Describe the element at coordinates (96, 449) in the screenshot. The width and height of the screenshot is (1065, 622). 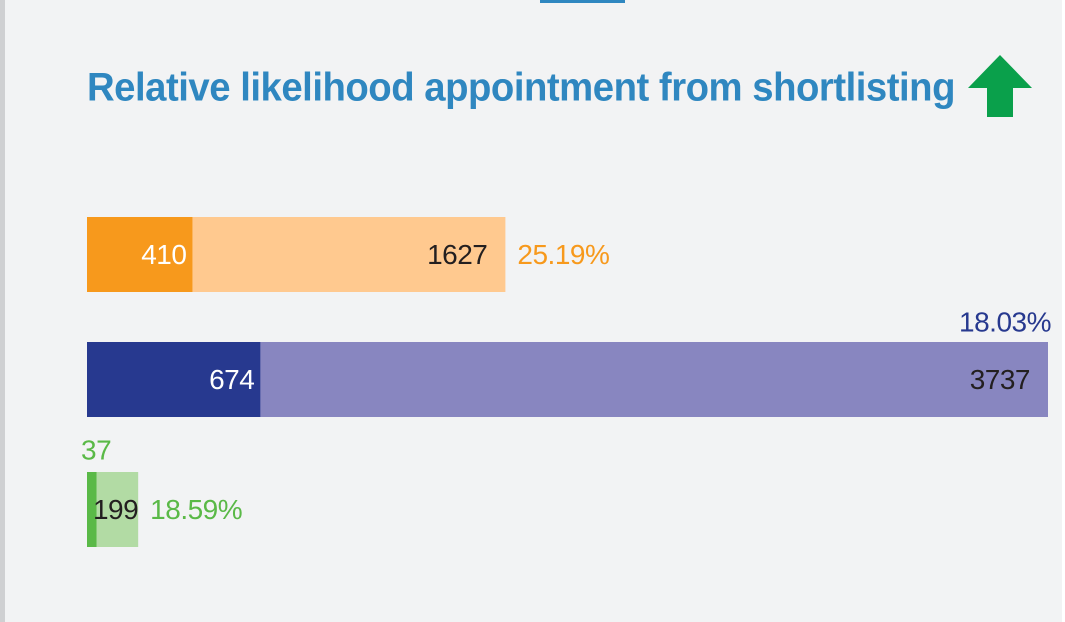
I see `appointed-label: 37` at that location.